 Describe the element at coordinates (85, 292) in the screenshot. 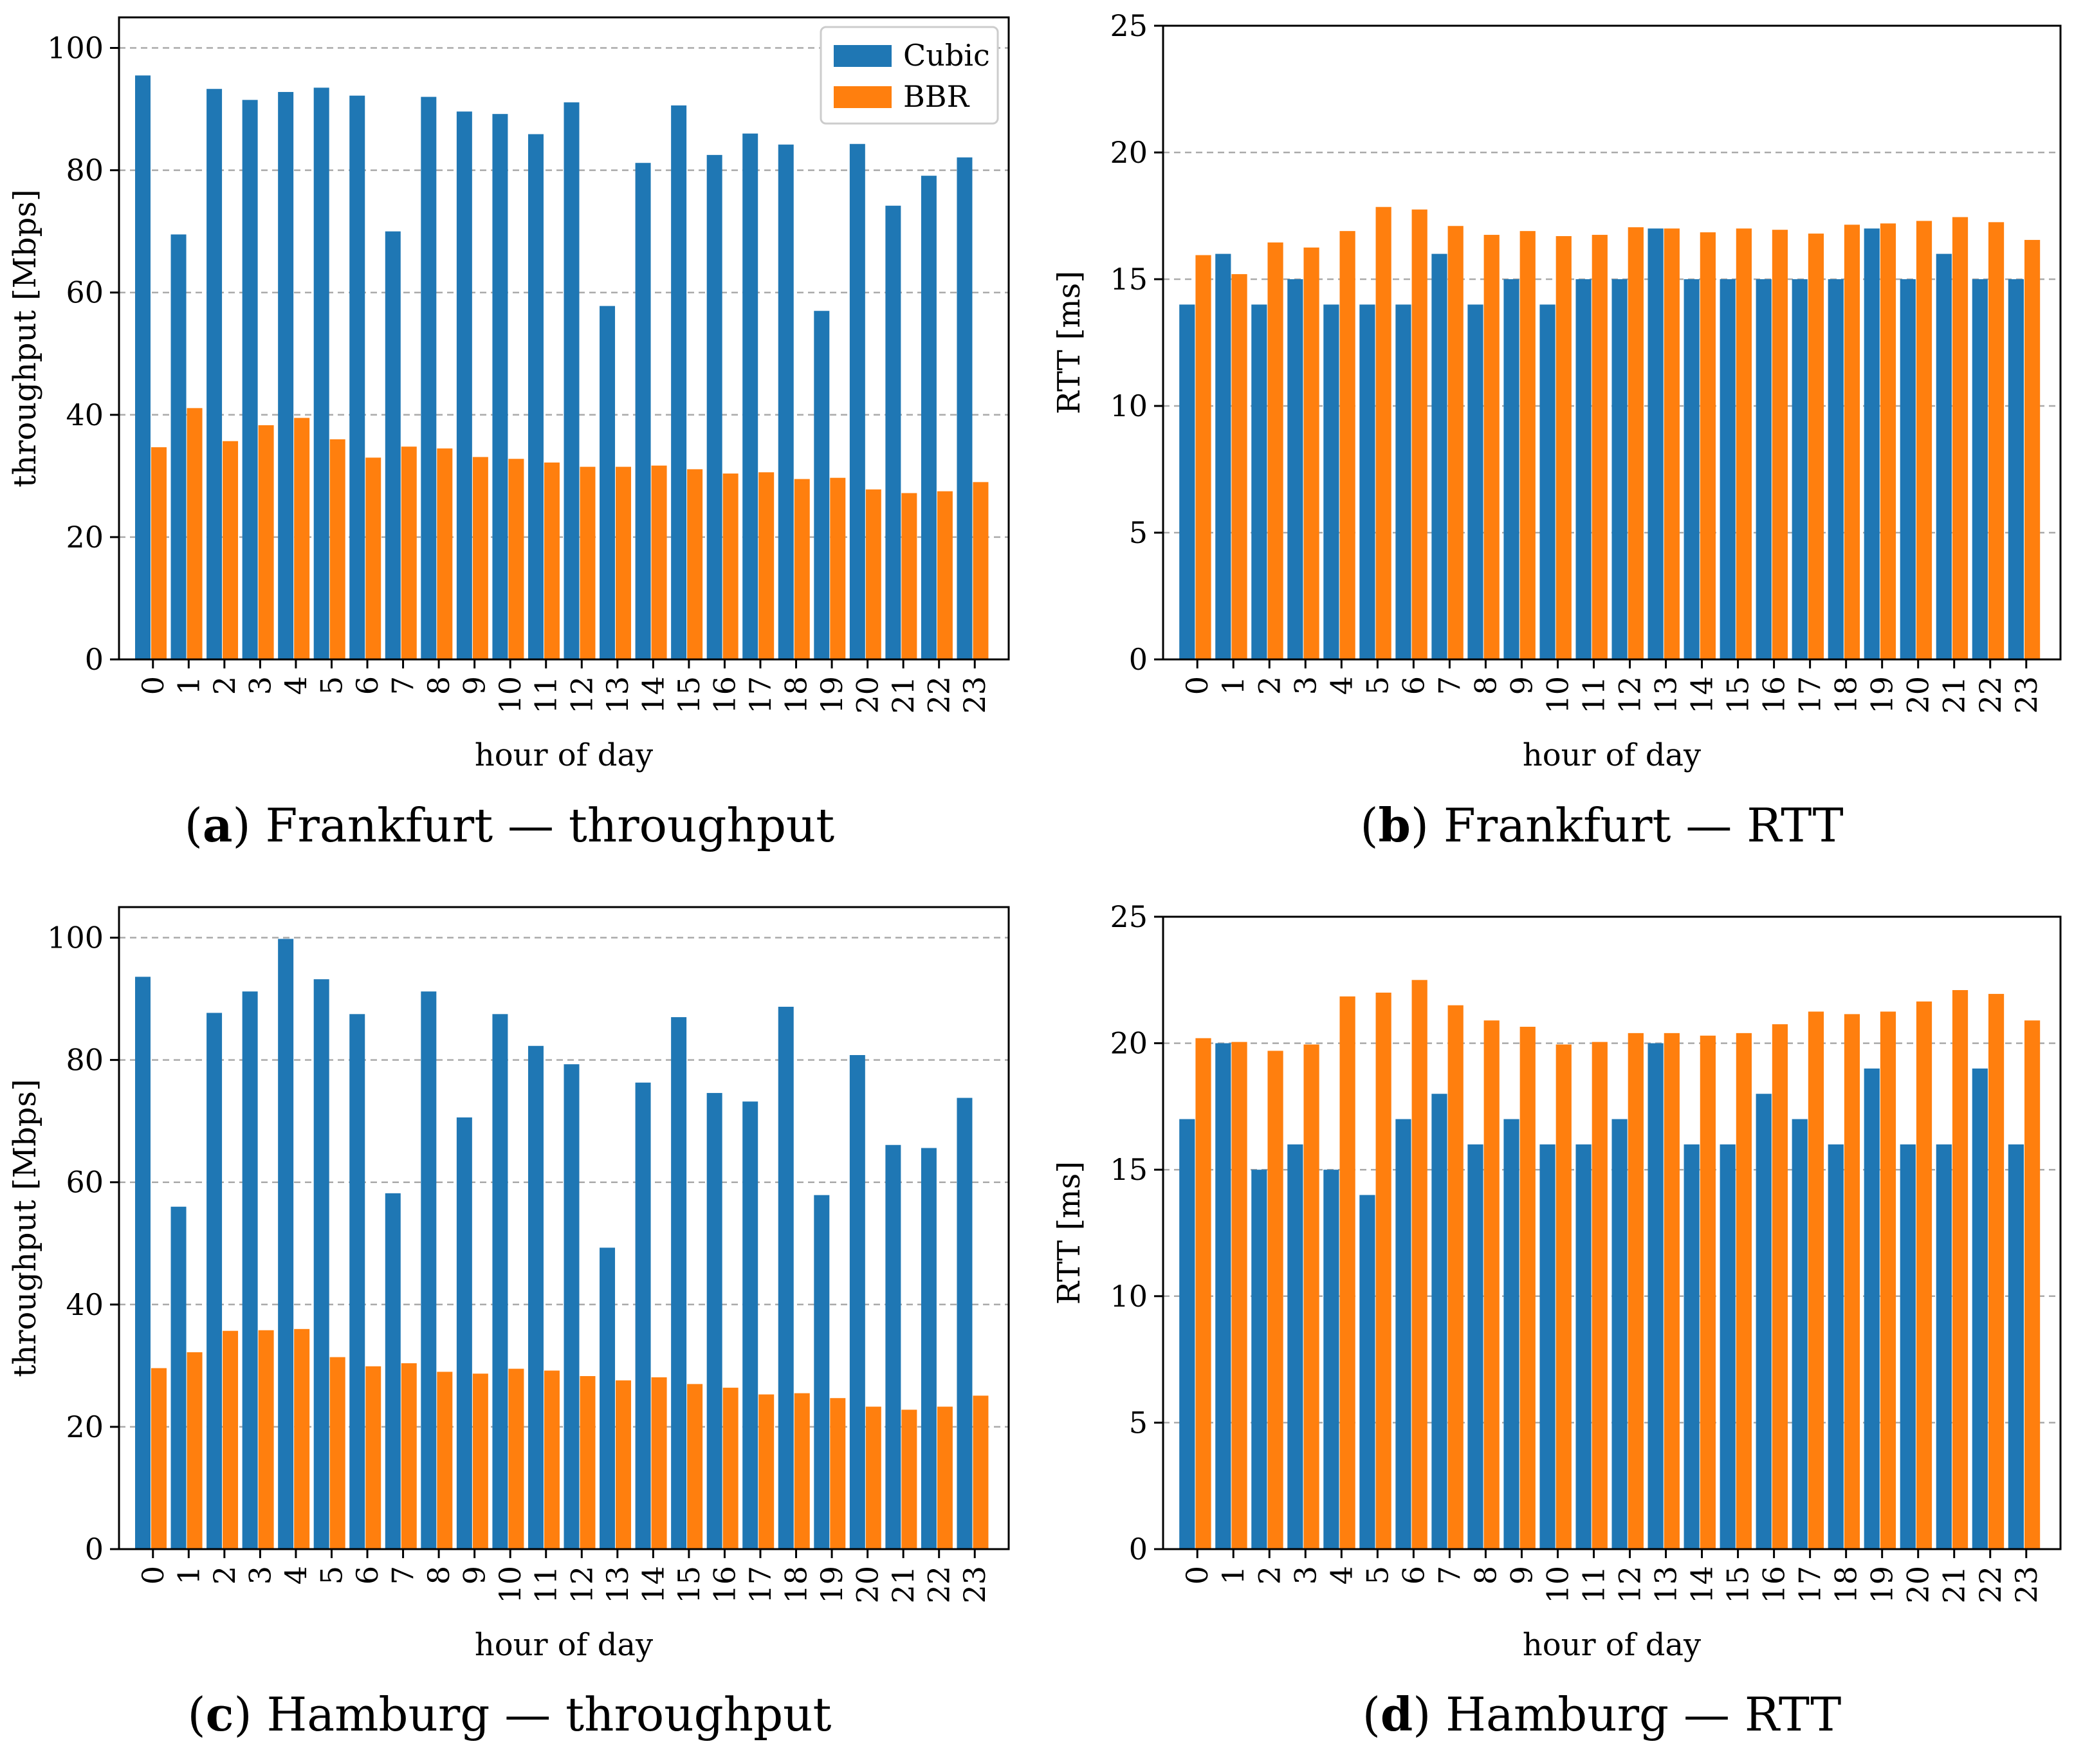

I see `y-tick-label: 60` at that location.